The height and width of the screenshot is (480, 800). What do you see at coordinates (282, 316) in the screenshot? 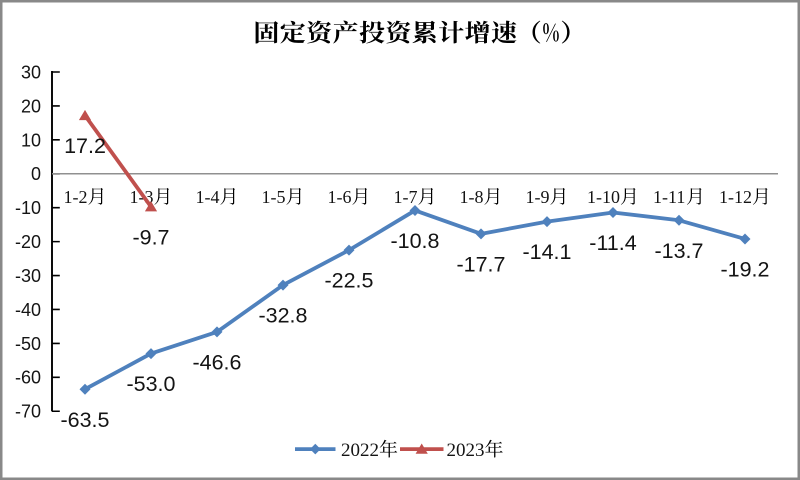
I see `svg-text: -32.8` at bounding box center [282, 316].